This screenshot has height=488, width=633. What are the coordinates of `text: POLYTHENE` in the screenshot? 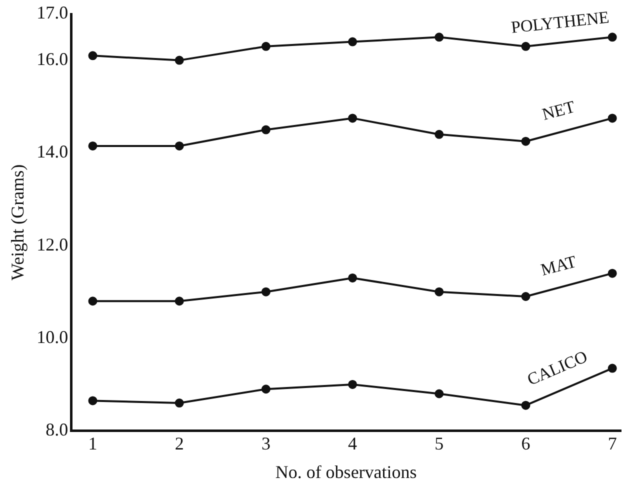 It's located at (560, 22).